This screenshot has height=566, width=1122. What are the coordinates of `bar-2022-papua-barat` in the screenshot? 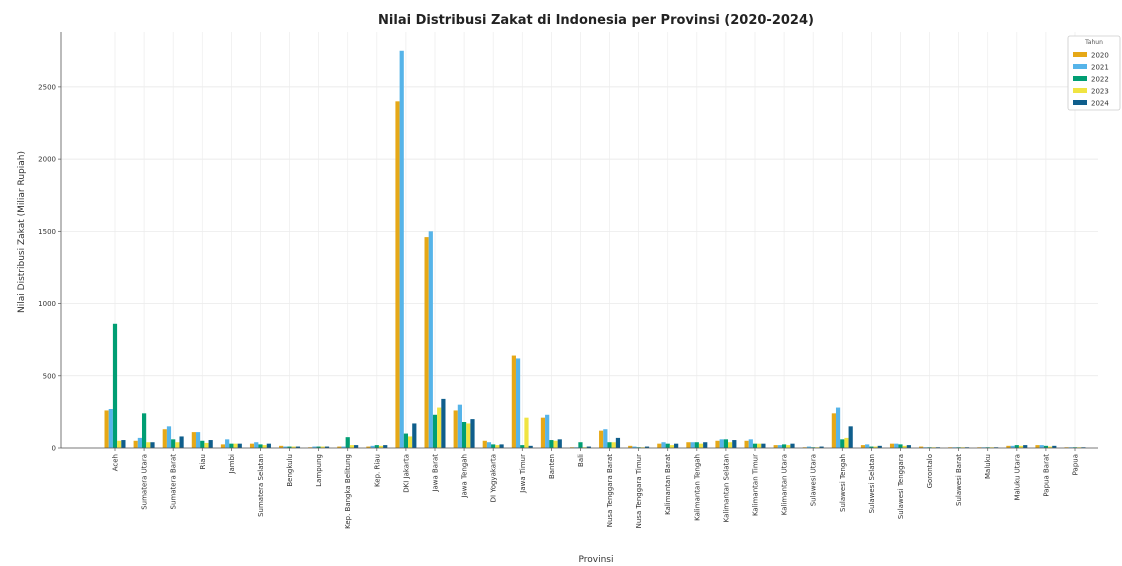 It's located at (1046, 446).